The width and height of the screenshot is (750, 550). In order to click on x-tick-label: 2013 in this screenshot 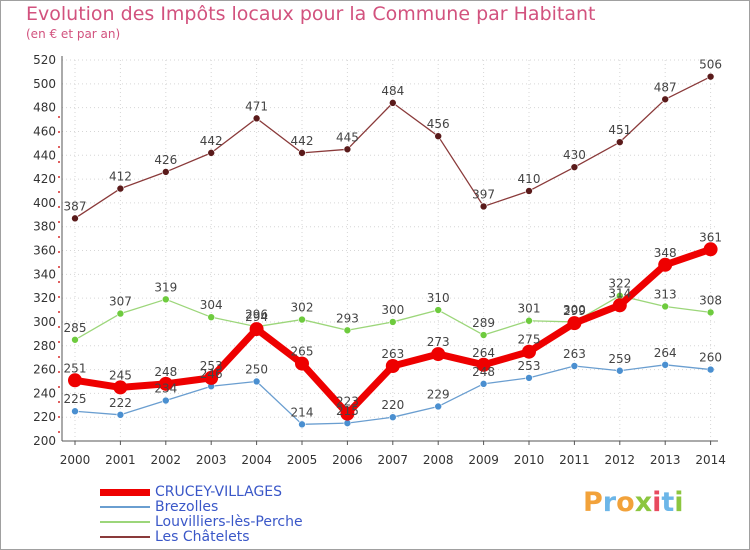, I will do `click(665, 460)`.